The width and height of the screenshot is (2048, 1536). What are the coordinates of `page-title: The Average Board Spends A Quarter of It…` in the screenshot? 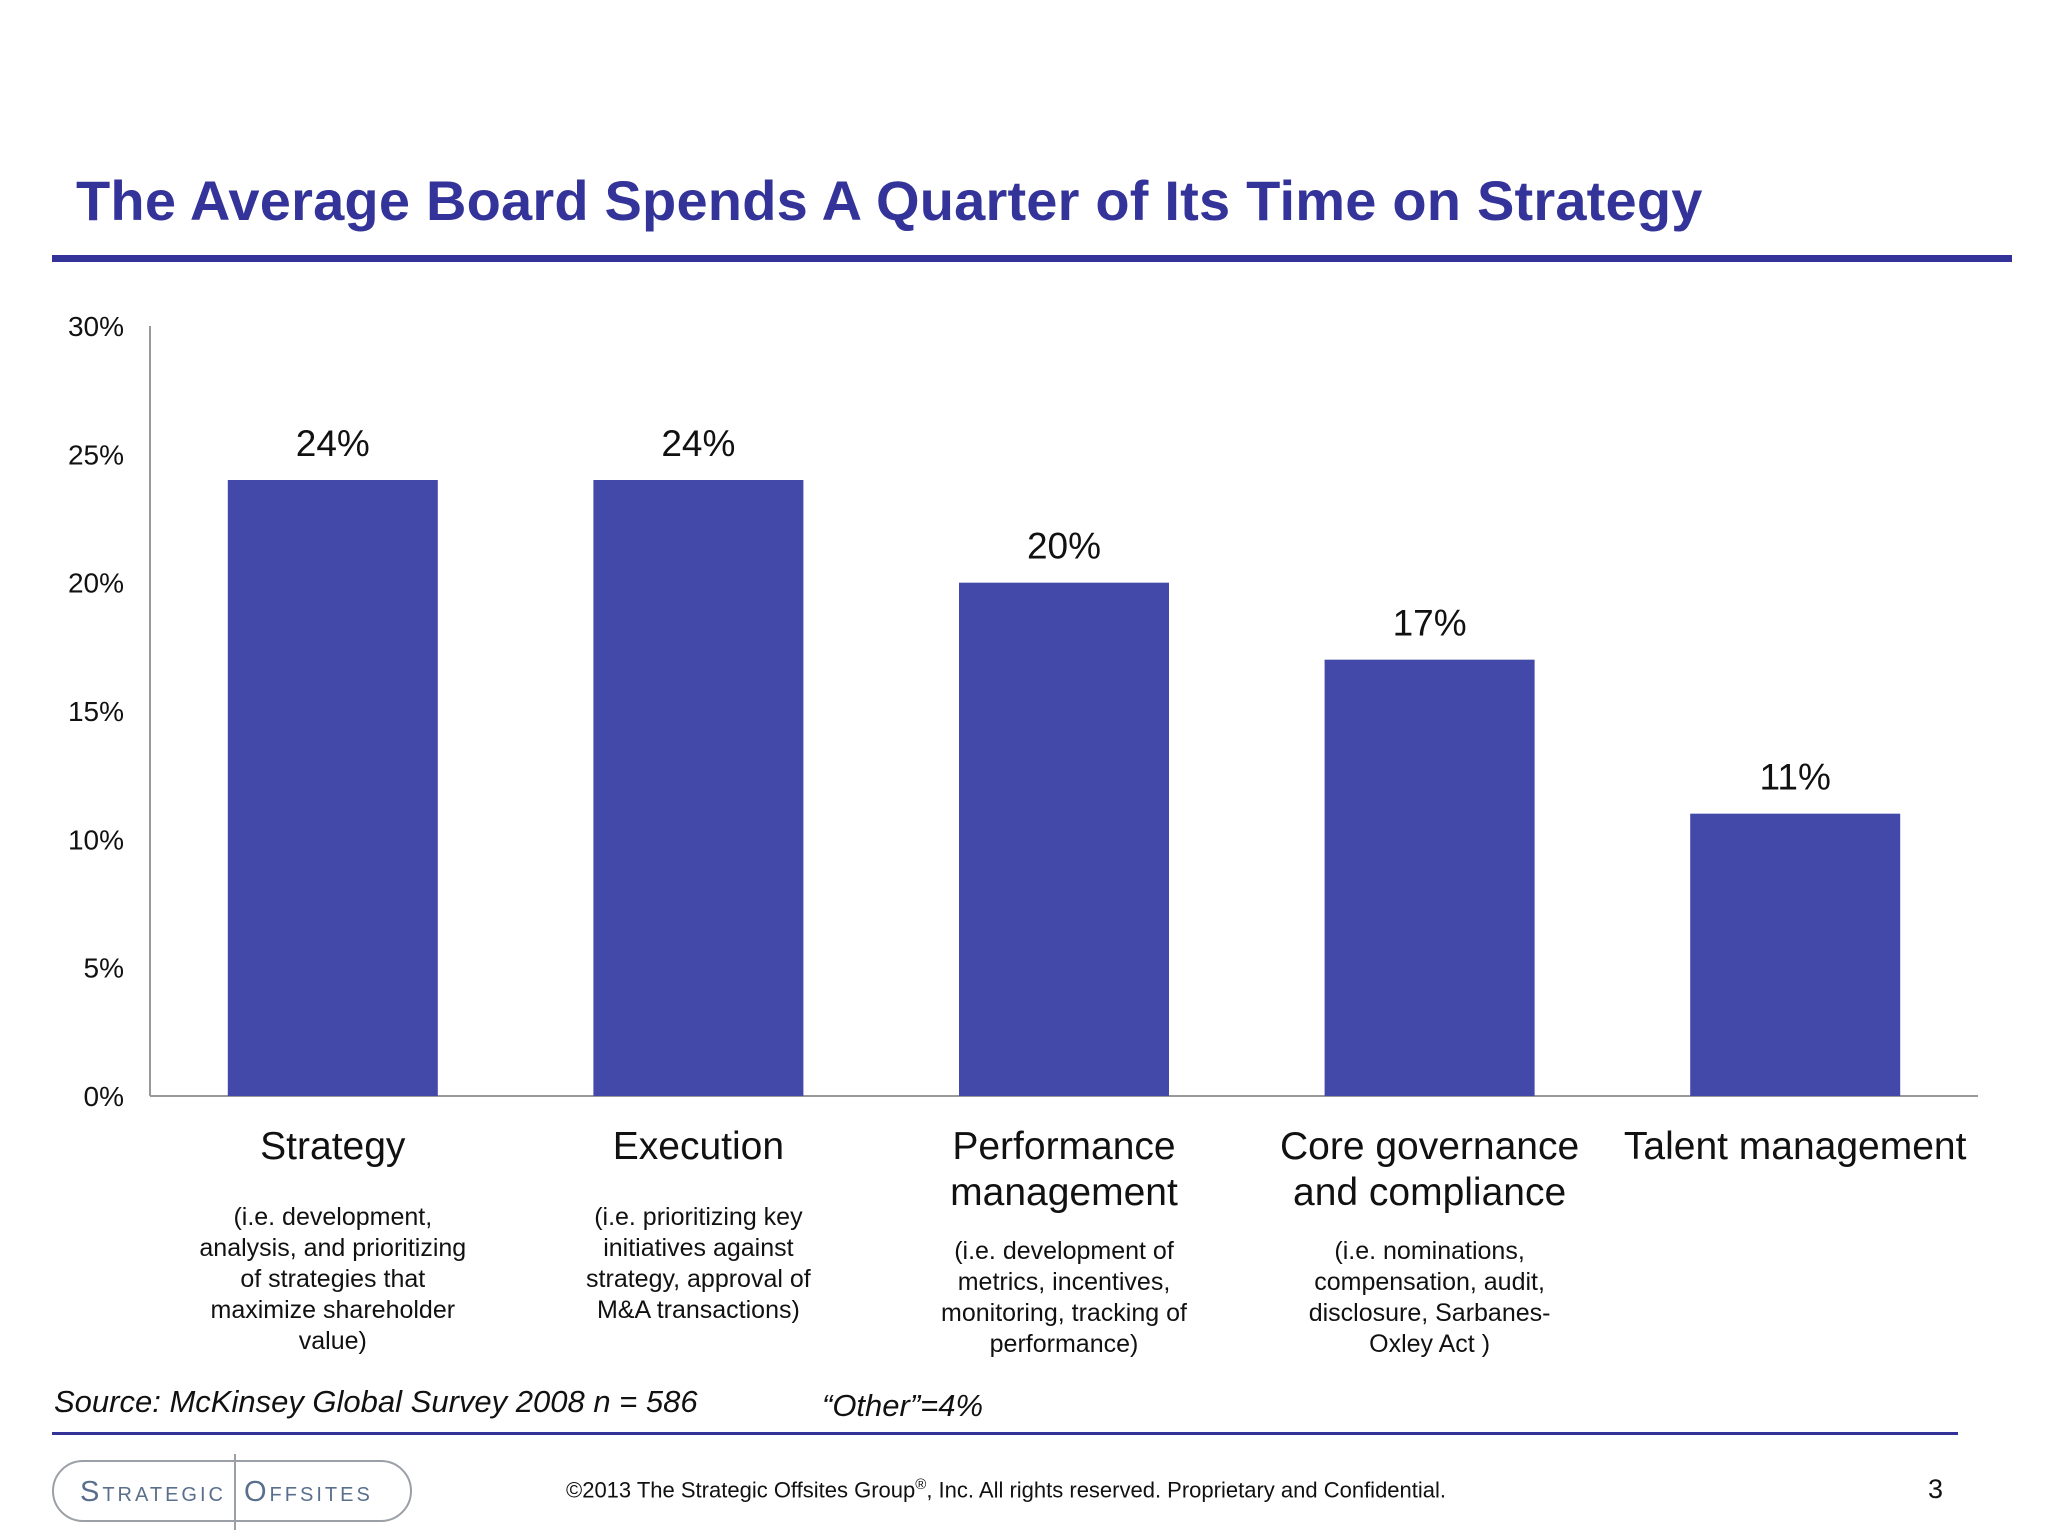 It's located at (889, 200).